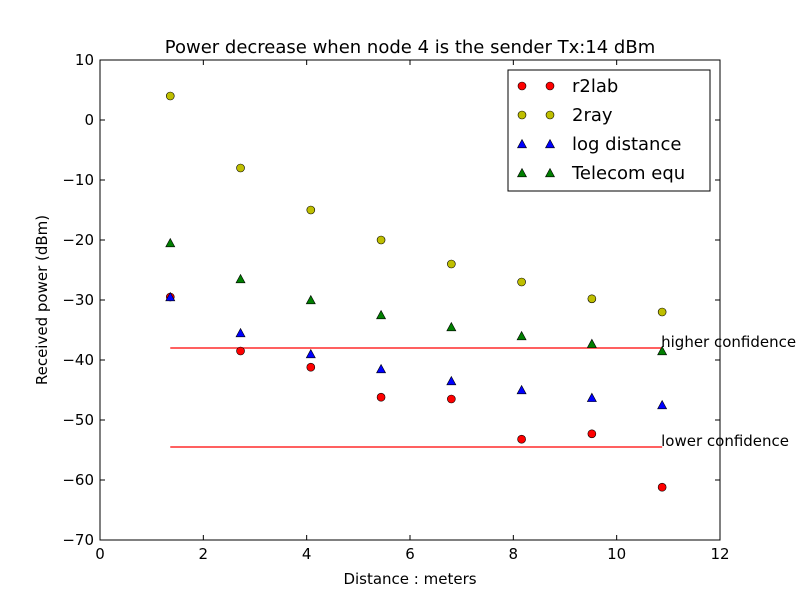 The image size is (800, 600). What do you see at coordinates (78, 540) in the screenshot?
I see `y-tick-label: −70` at bounding box center [78, 540].